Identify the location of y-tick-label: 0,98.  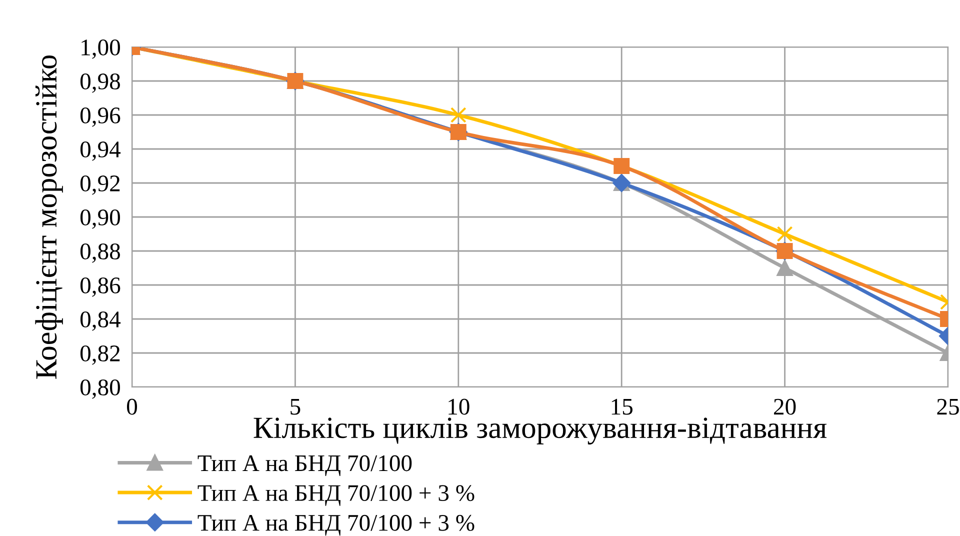
(100, 83).